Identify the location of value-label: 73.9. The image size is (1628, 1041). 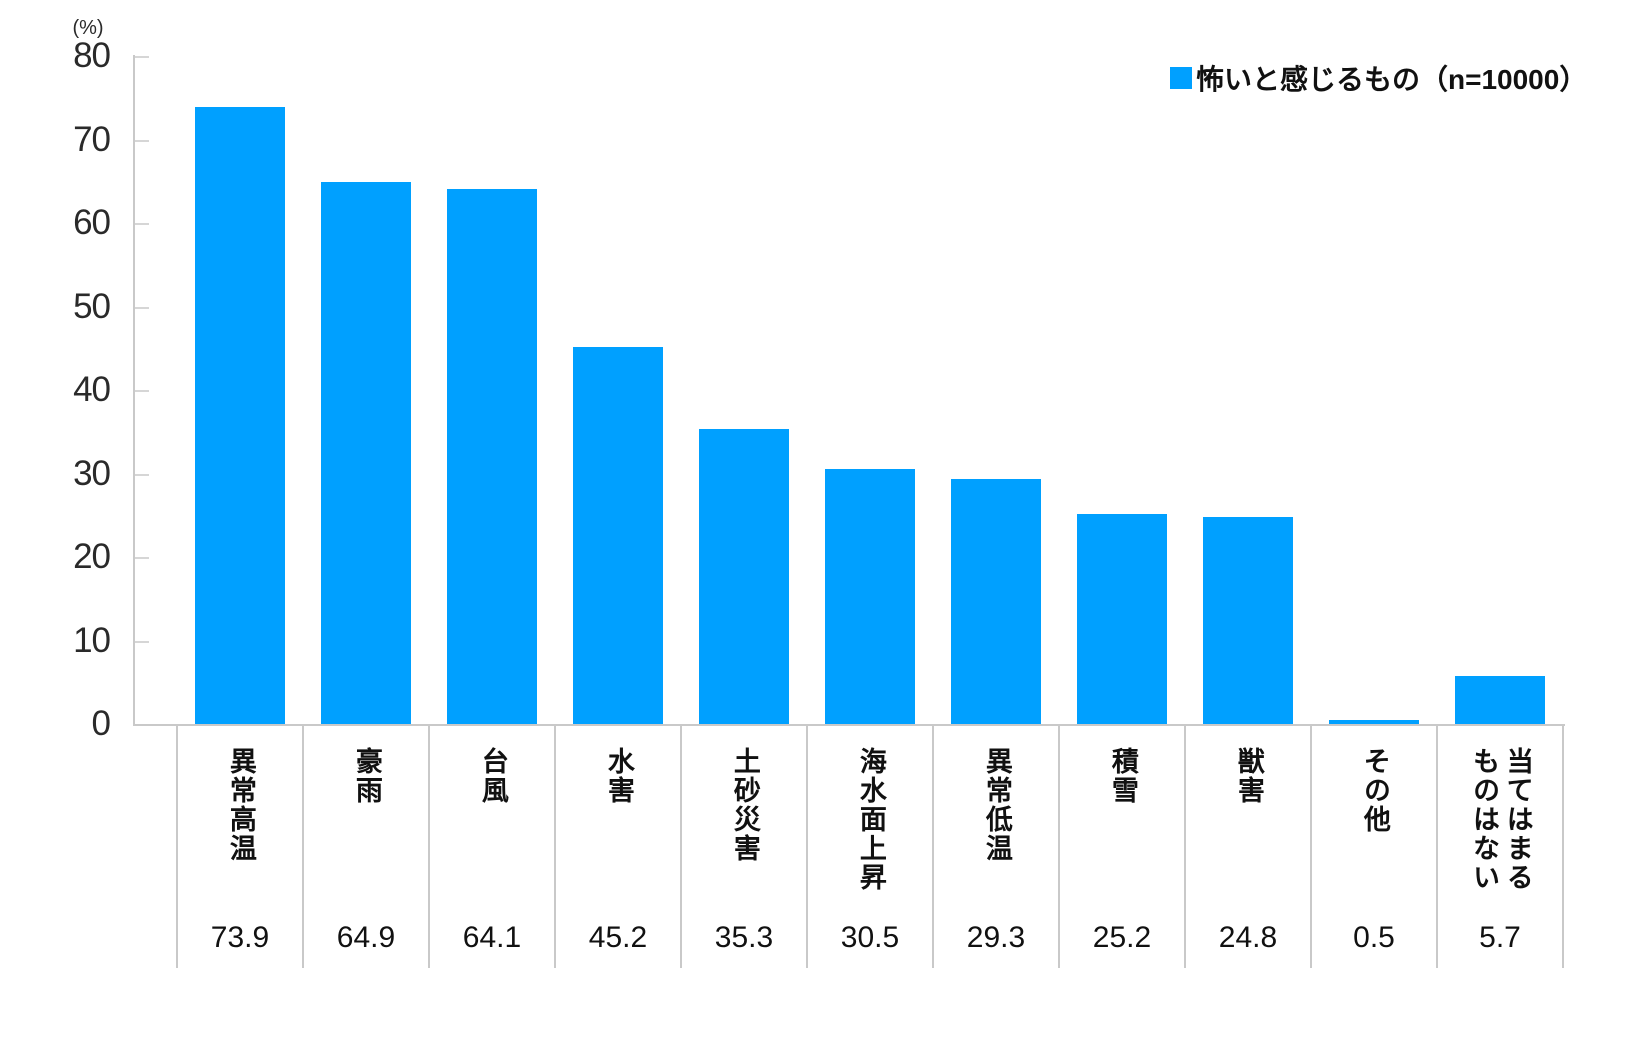
(240, 937).